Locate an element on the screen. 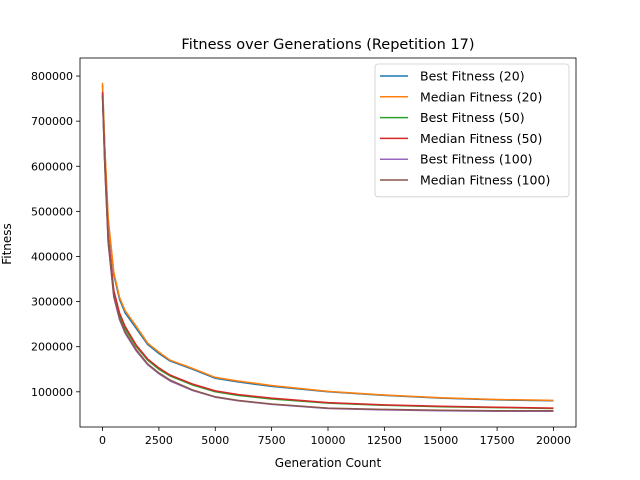 The height and width of the screenshot is (480, 640). x-tick-label-1: 2500 is located at coordinates (159, 440).